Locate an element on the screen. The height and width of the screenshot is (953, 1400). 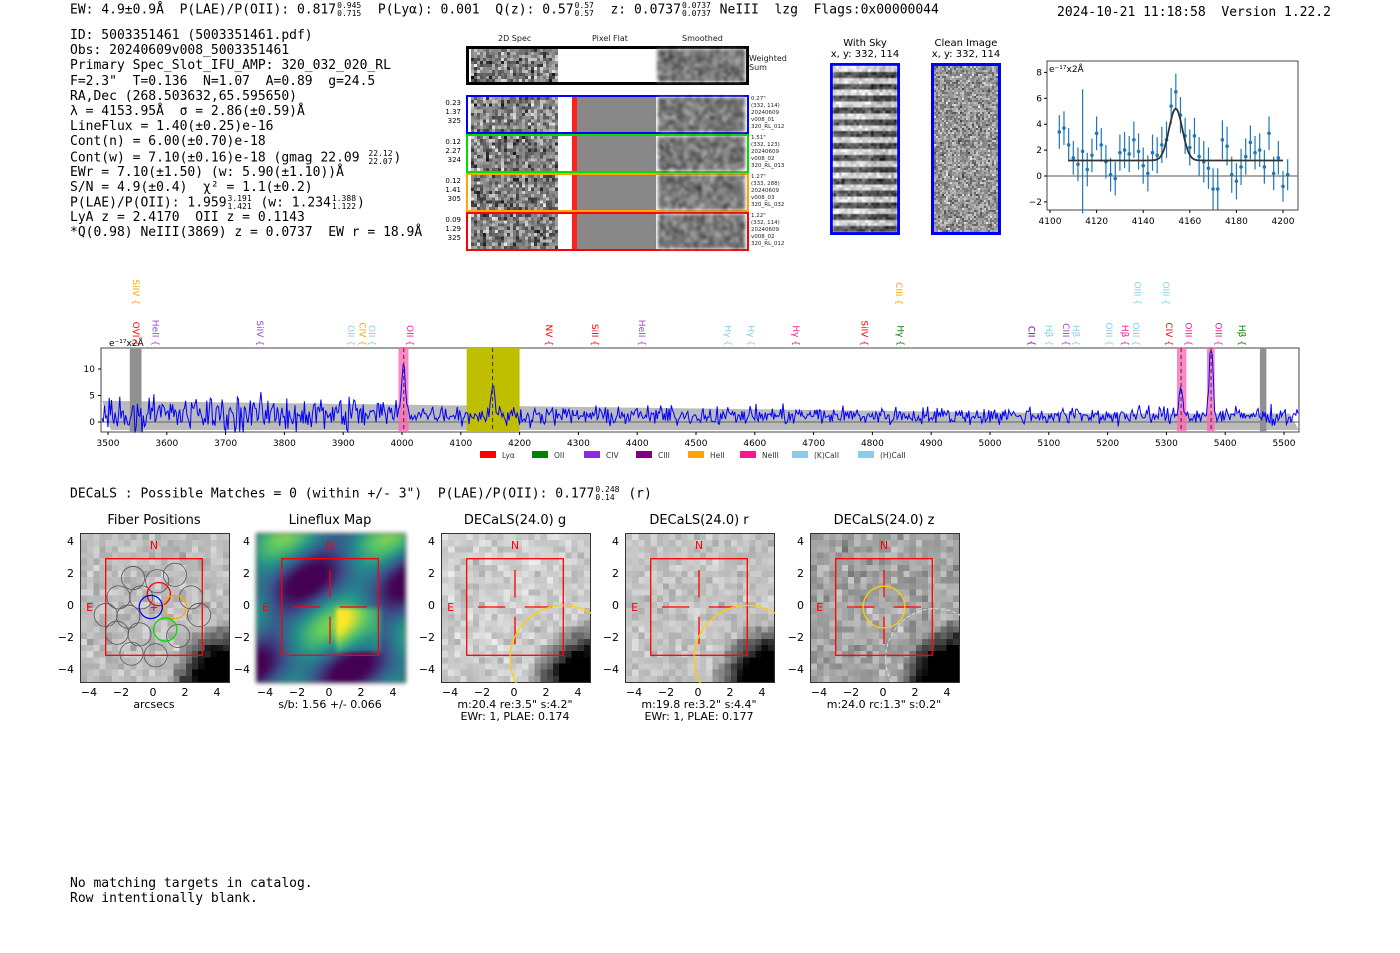
header-qz-range: 0.57 0.57 is located at coordinates (584, 9).